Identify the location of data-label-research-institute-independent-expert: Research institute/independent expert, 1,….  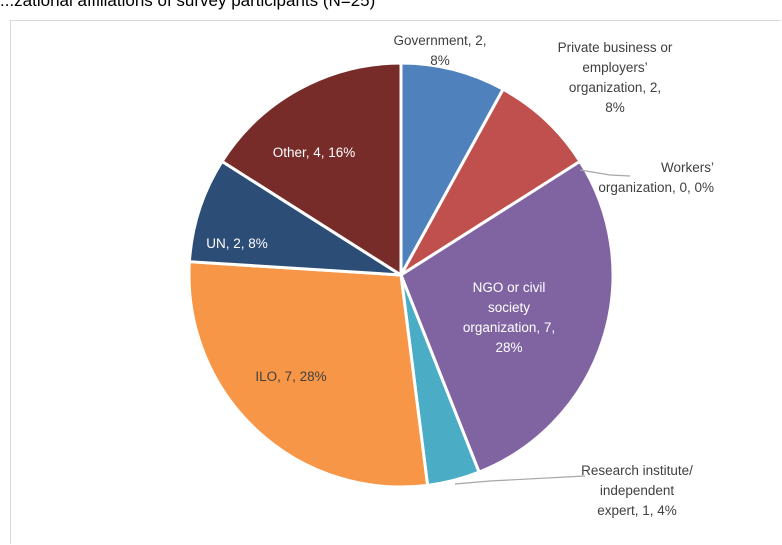
(637, 490).